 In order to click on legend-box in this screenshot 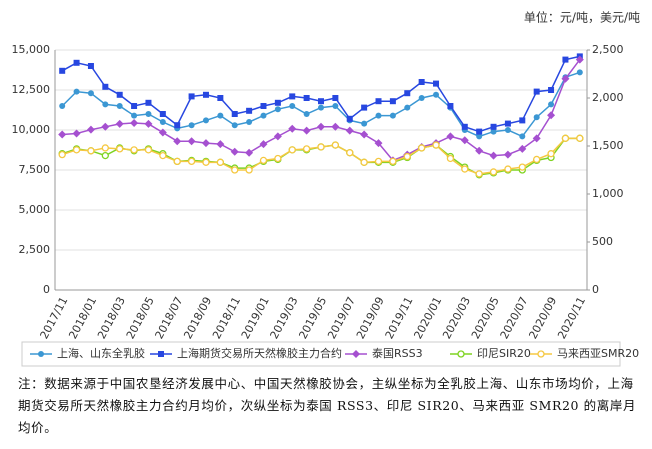, I will do `click(321, 354)`.